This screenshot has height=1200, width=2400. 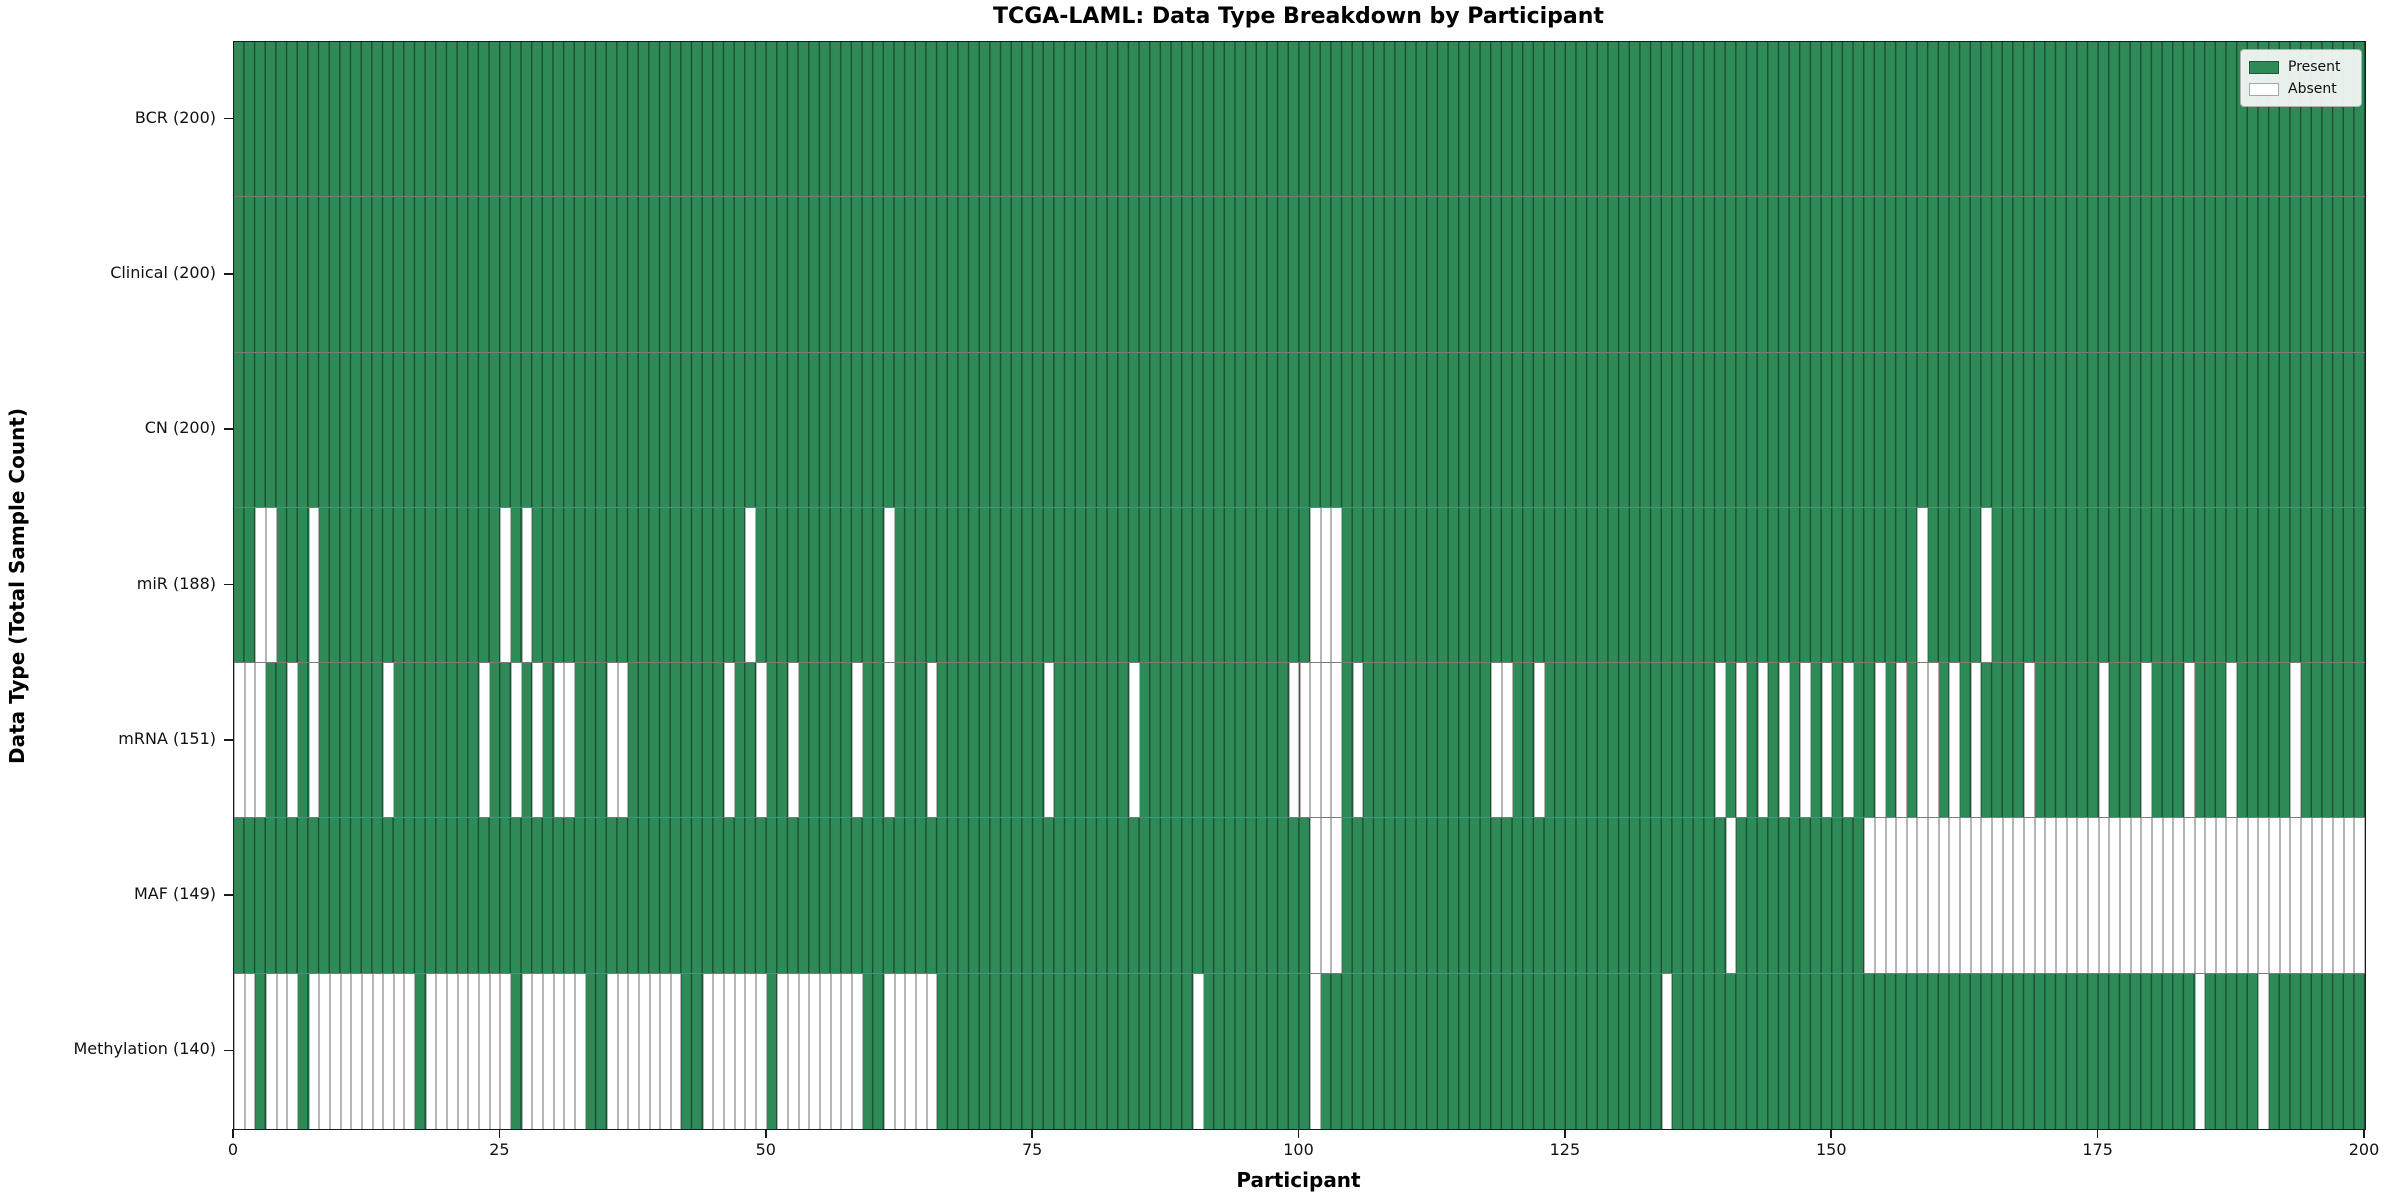 What do you see at coordinates (175, 117) in the screenshot?
I see `y-tick-label-bcr: BCR (200)` at bounding box center [175, 117].